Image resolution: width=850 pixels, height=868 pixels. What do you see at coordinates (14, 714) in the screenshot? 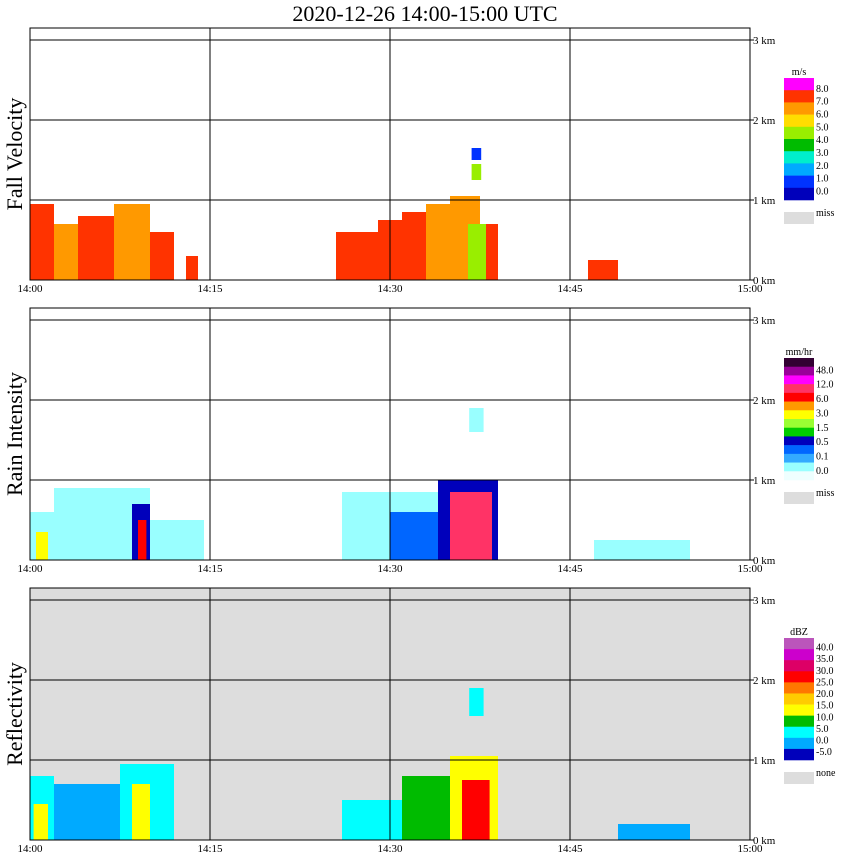
I see `y-axis-label: Reflectivity` at bounding box center [14, 714].